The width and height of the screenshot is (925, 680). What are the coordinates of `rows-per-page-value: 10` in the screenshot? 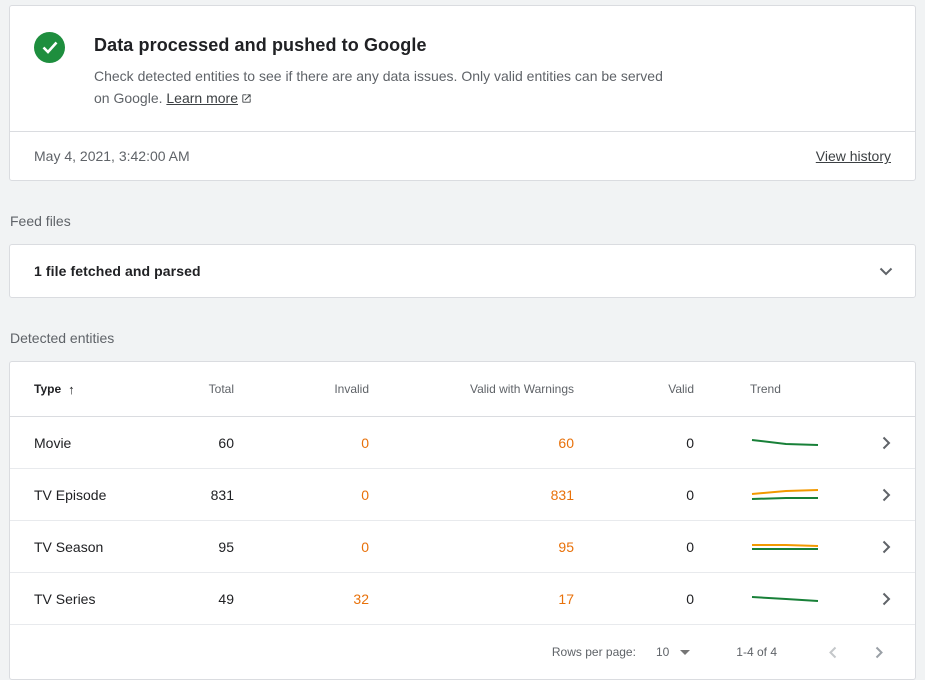 It's located at (662, 652).